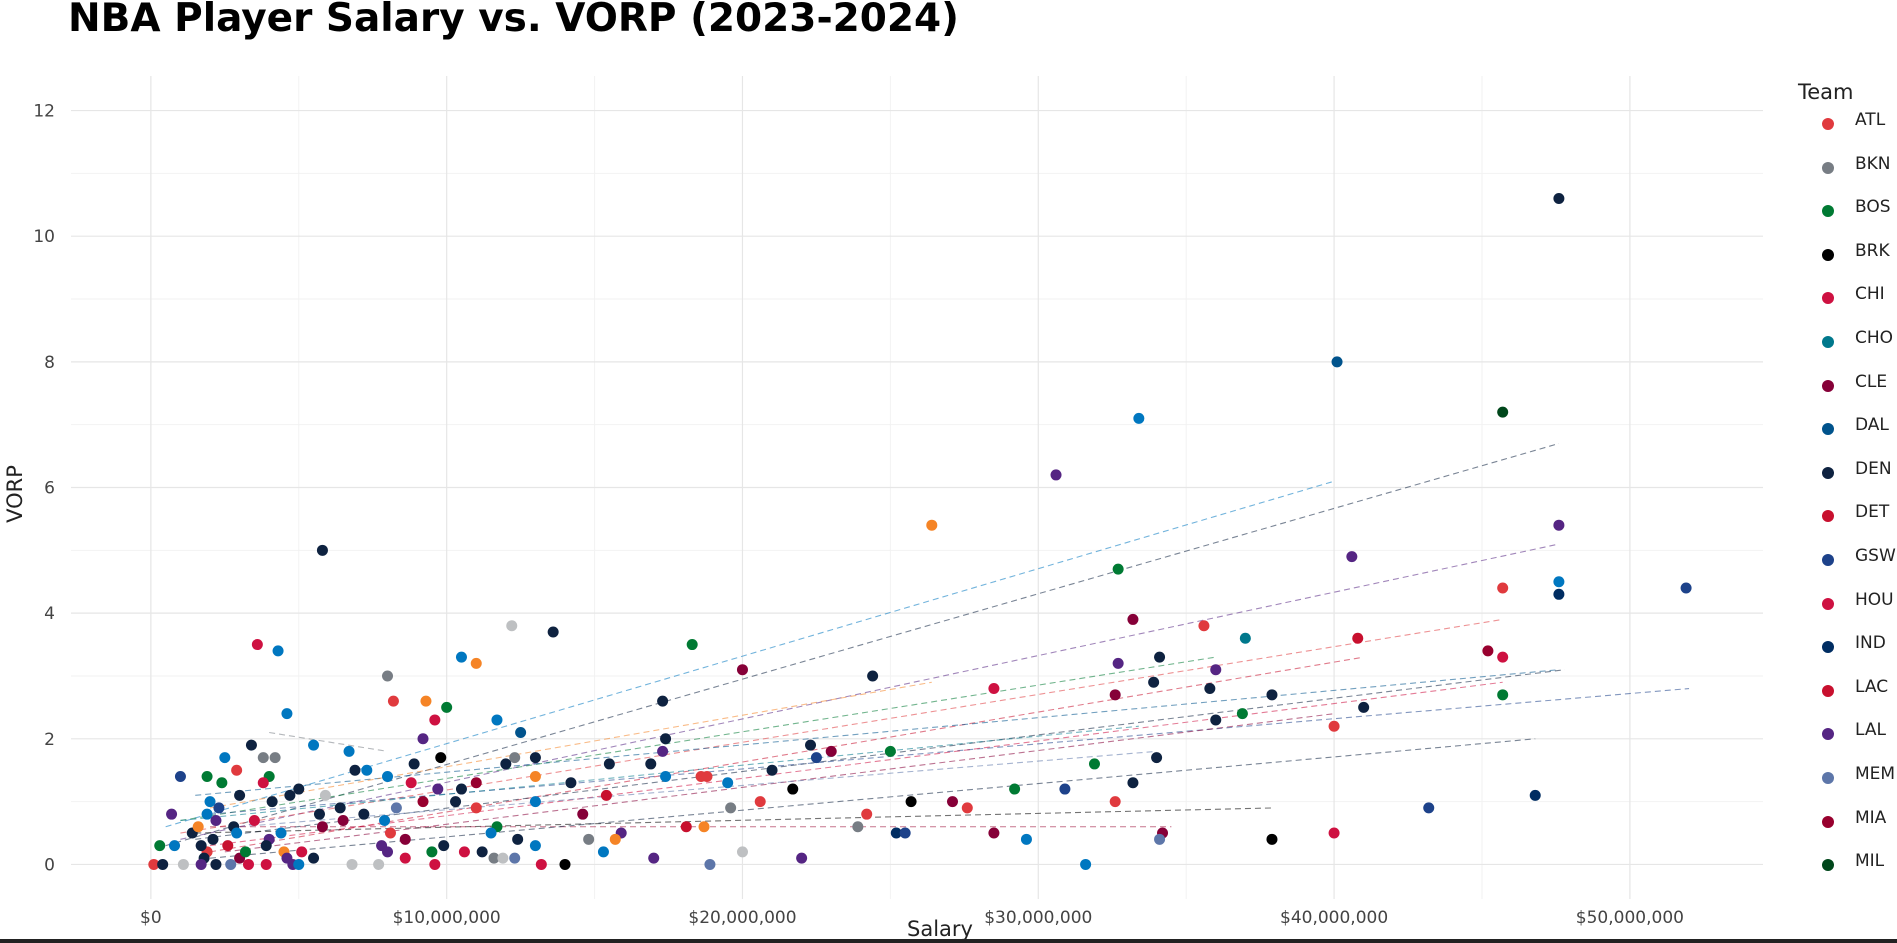  Describe the element at coordinates (1847, 437) in the screenshot. I see `legend-item-dal: DAL` at that location.